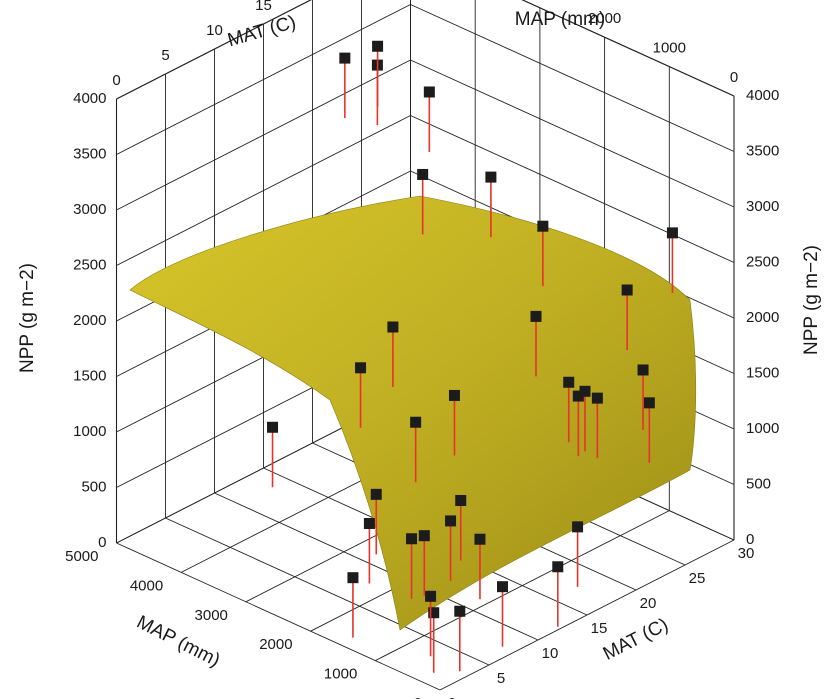 Image resolution: width=837 pixels, height=699 pixels. What do you see at coordinates (762, 428) in the screenshot?
I see `npp-tick-right: 1000` at bounding box center [762, 428].